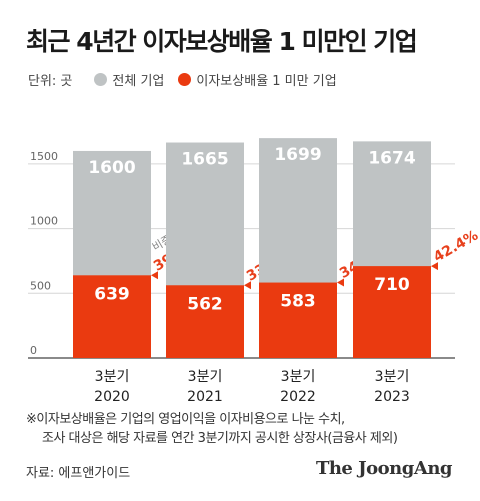 This screenshot has height=501, width=480. Describe the element at coordinates (220, 438) in the screenshot. I see `footnote-line-2: 조사 대상은 해당 자료를 연간 3분기까지 공시한 상장사(금융사 제외)` at that location.